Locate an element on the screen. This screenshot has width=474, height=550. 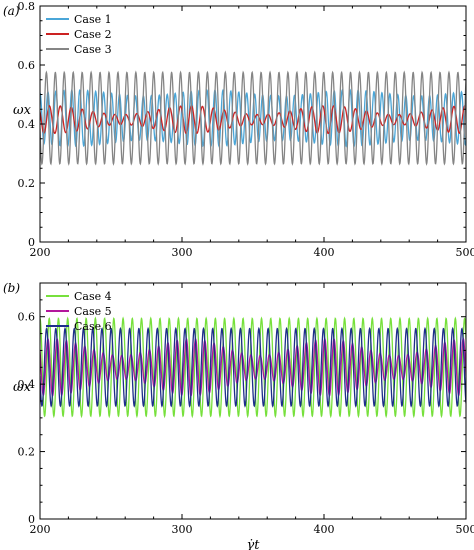
legend-label: Case 4 is located at coordinates (93, 296).